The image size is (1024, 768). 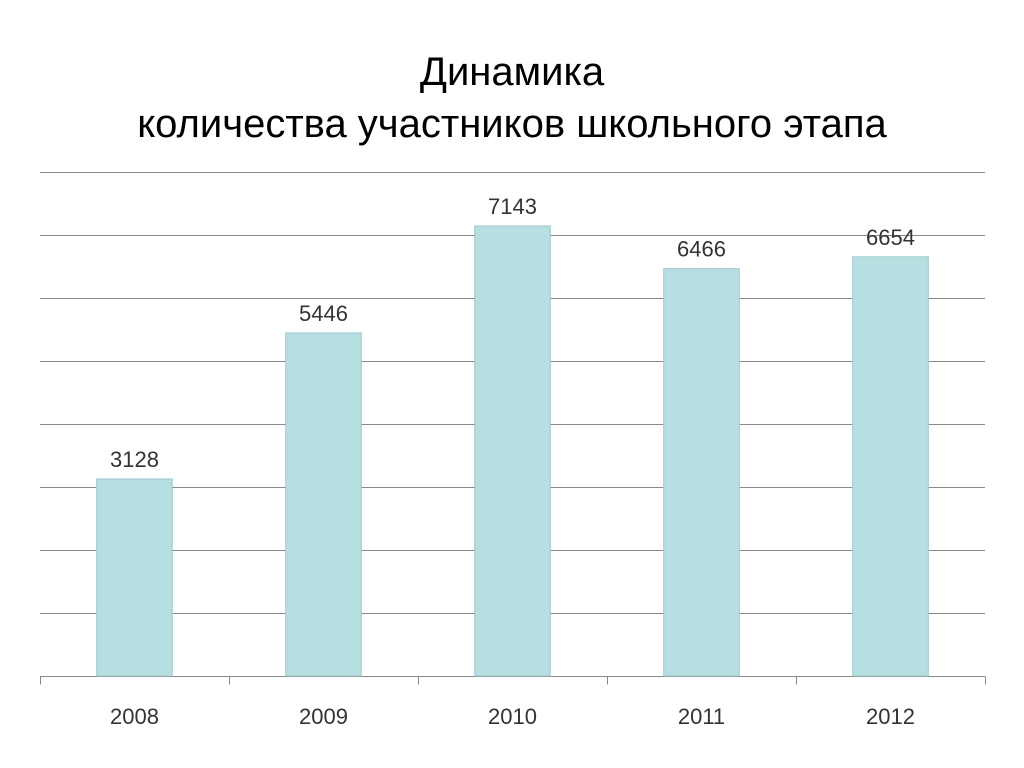 What do you see at coordinates (323, 313) in the screenshot?
I see `data-label: 5446` at bounding box center [323, 313].